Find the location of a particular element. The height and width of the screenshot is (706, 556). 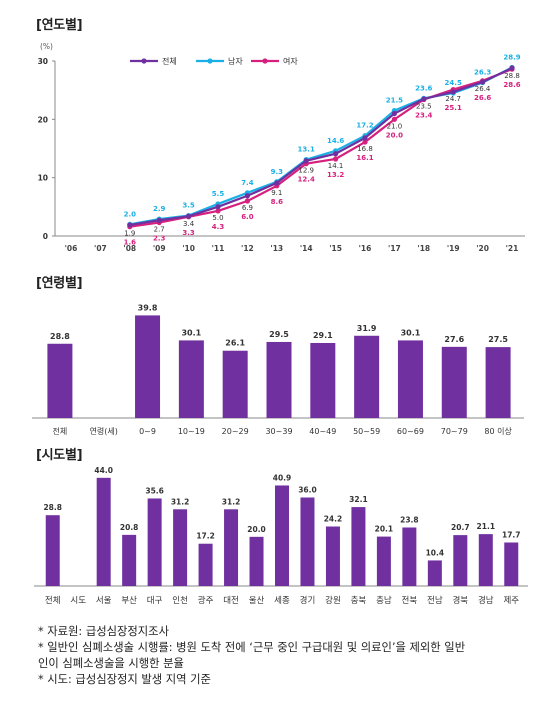

bar-value-label: 17.2 is located at coordinates (205, 536).